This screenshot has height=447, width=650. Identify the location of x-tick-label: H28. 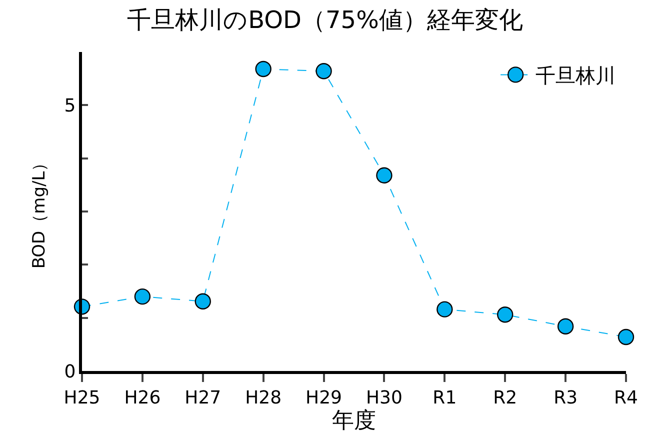
(263, 397).